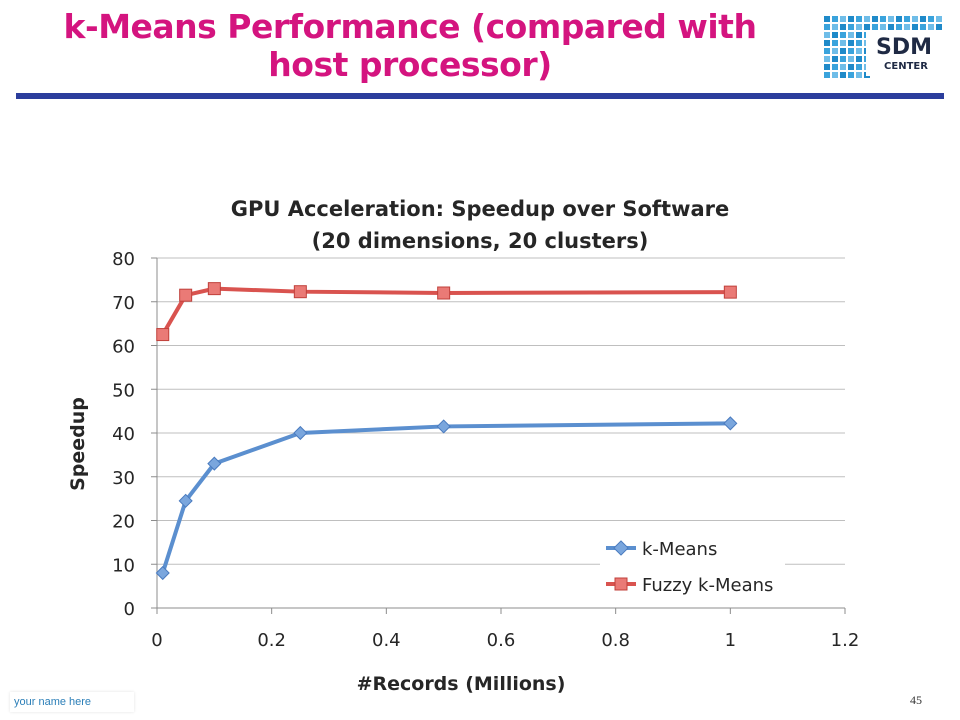  Describe the element at coordinates (123, 303) in the screenshot. I see `ytick-label-70: 70` at that location.